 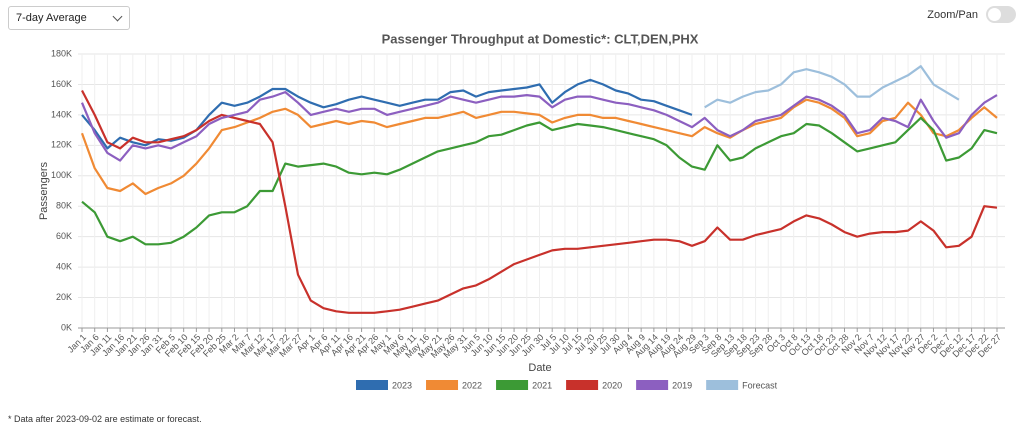 What do you see at coordinates (952, 14) in the screenshot?
I see `zoom-label: Zoom/Pan` at bounding box center [952, 14].